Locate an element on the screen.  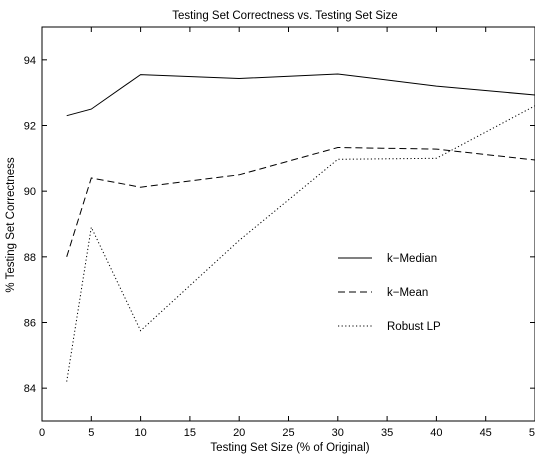
legend-label: Robust LP is located at coordinates (414, 327).